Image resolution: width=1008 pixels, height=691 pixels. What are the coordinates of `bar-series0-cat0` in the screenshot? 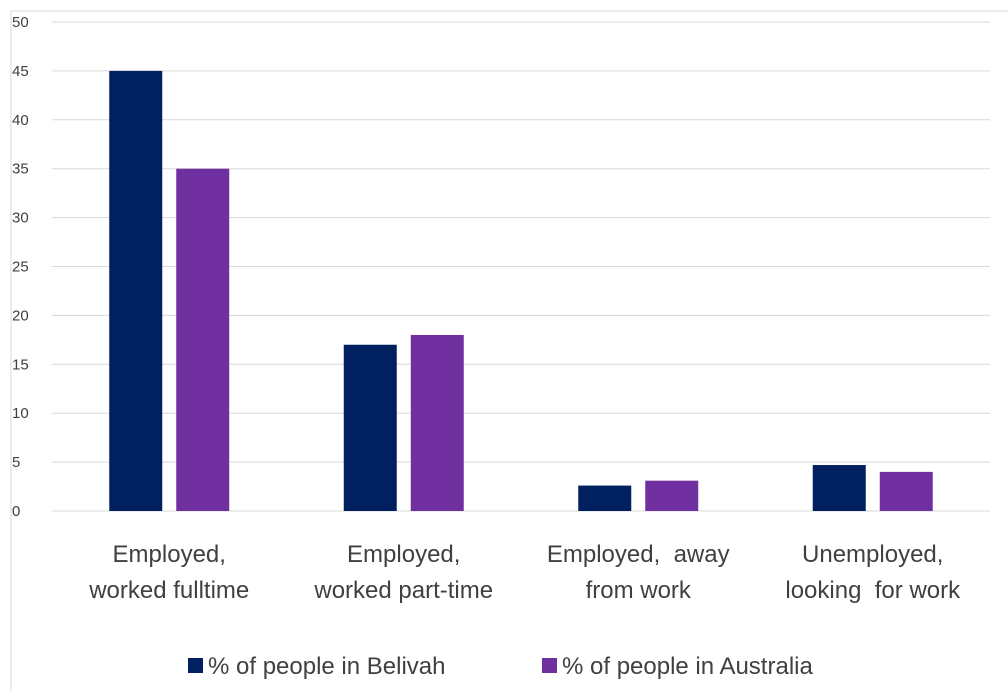 It's located at (136, 291).